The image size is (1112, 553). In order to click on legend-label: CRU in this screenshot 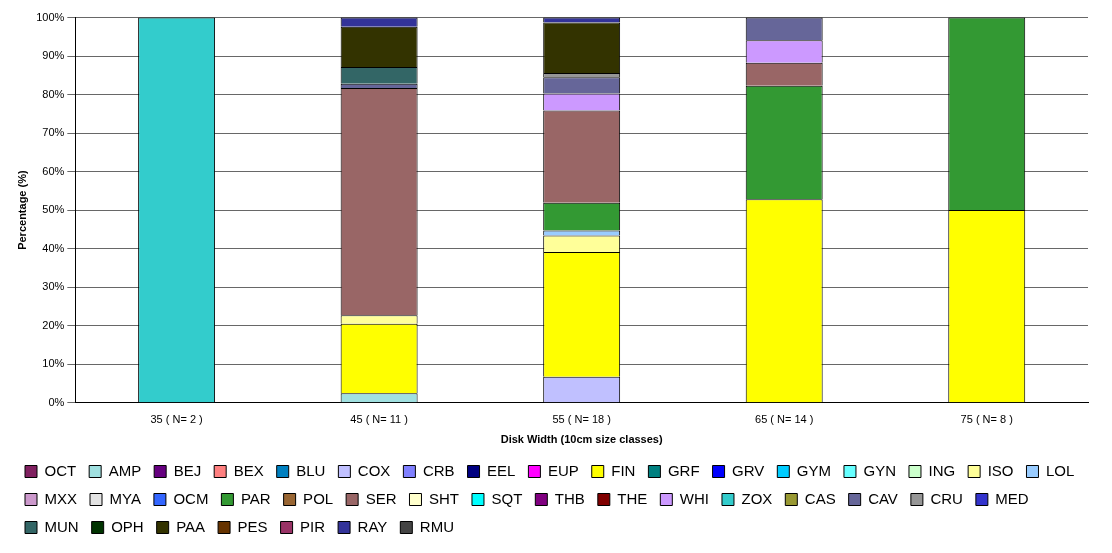, I will do `click(946, 498)`.